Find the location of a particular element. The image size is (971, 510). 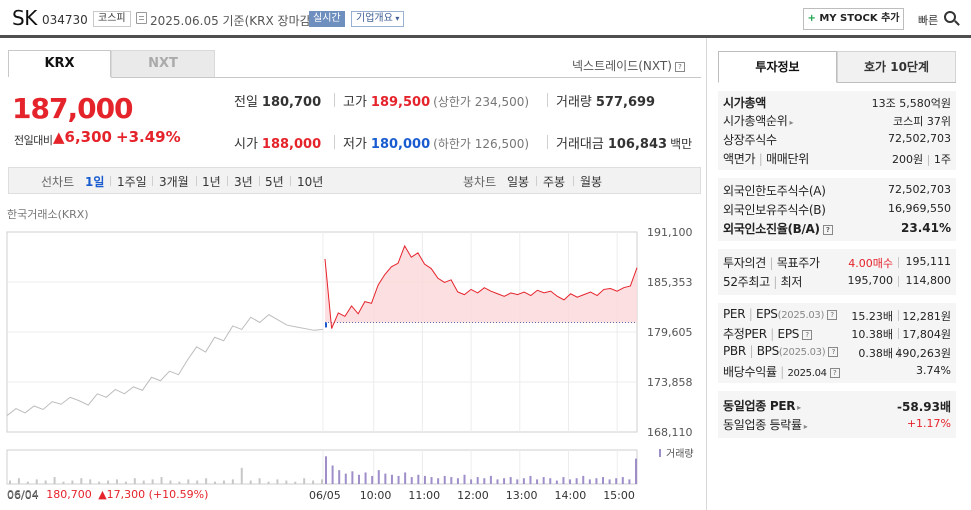

upper-limit: (상한가 234,500) is located at coordinates (481, 102).